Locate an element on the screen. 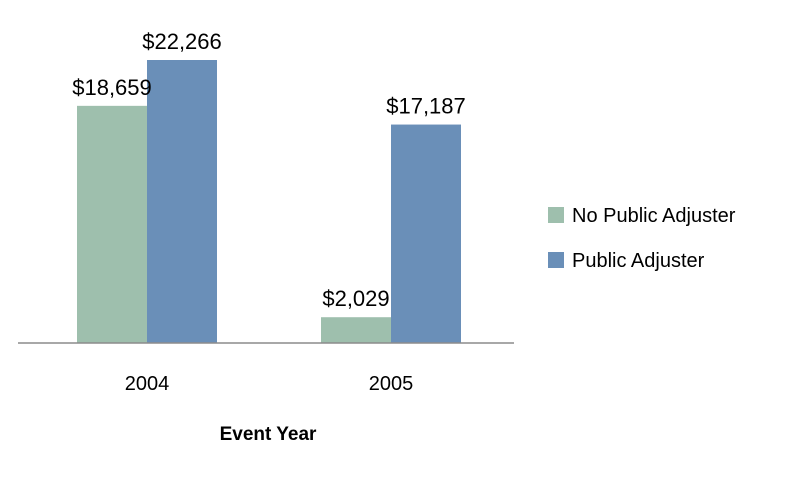 The width and height of the screenshot is (790, 480). legend-label-public-adjuster: Public Adjuster is located at coordinates (638, 261).